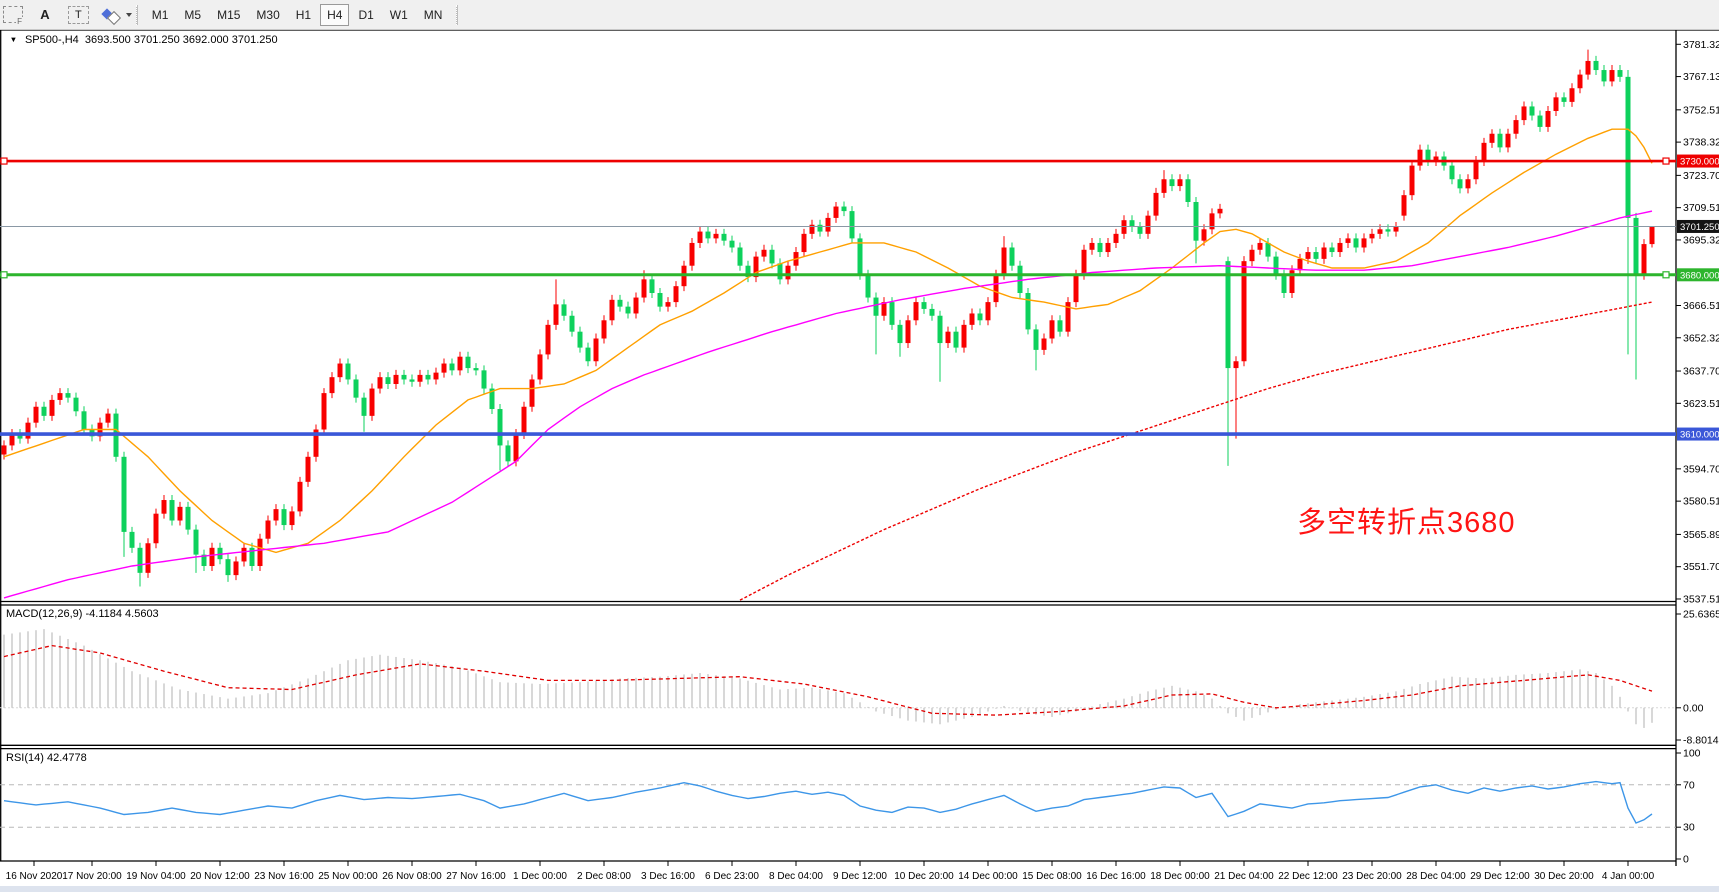 The width and height of the screenshot is (1719, 892). What do you see at coordinates (476, 876) in the screenshot?
I see `time-axis-label: 27 Nov 16:00` at bounding box center [476, 876].